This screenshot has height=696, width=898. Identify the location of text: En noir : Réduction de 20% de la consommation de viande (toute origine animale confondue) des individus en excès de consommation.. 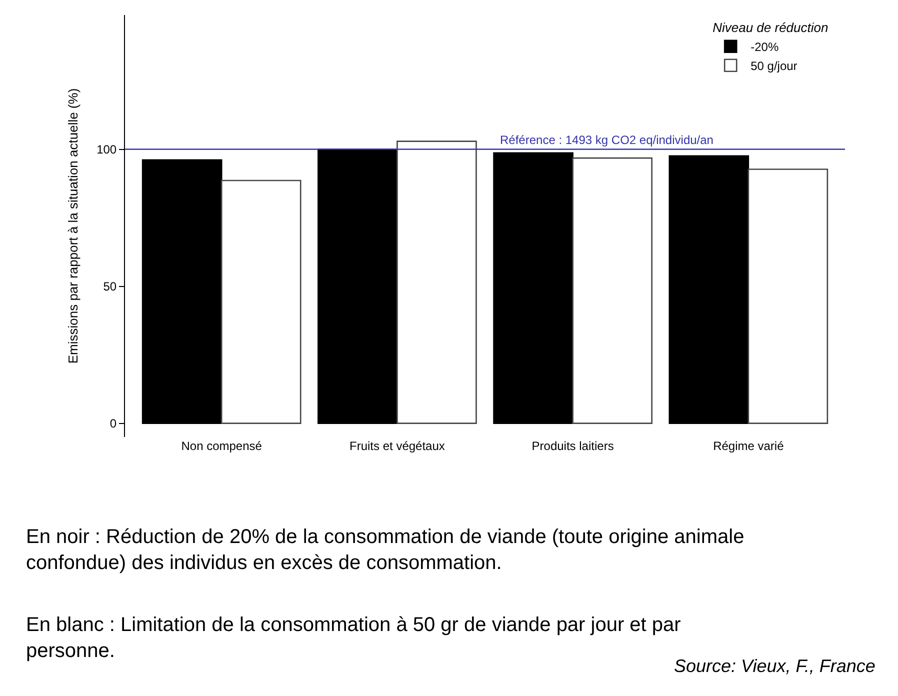
(385, 550).